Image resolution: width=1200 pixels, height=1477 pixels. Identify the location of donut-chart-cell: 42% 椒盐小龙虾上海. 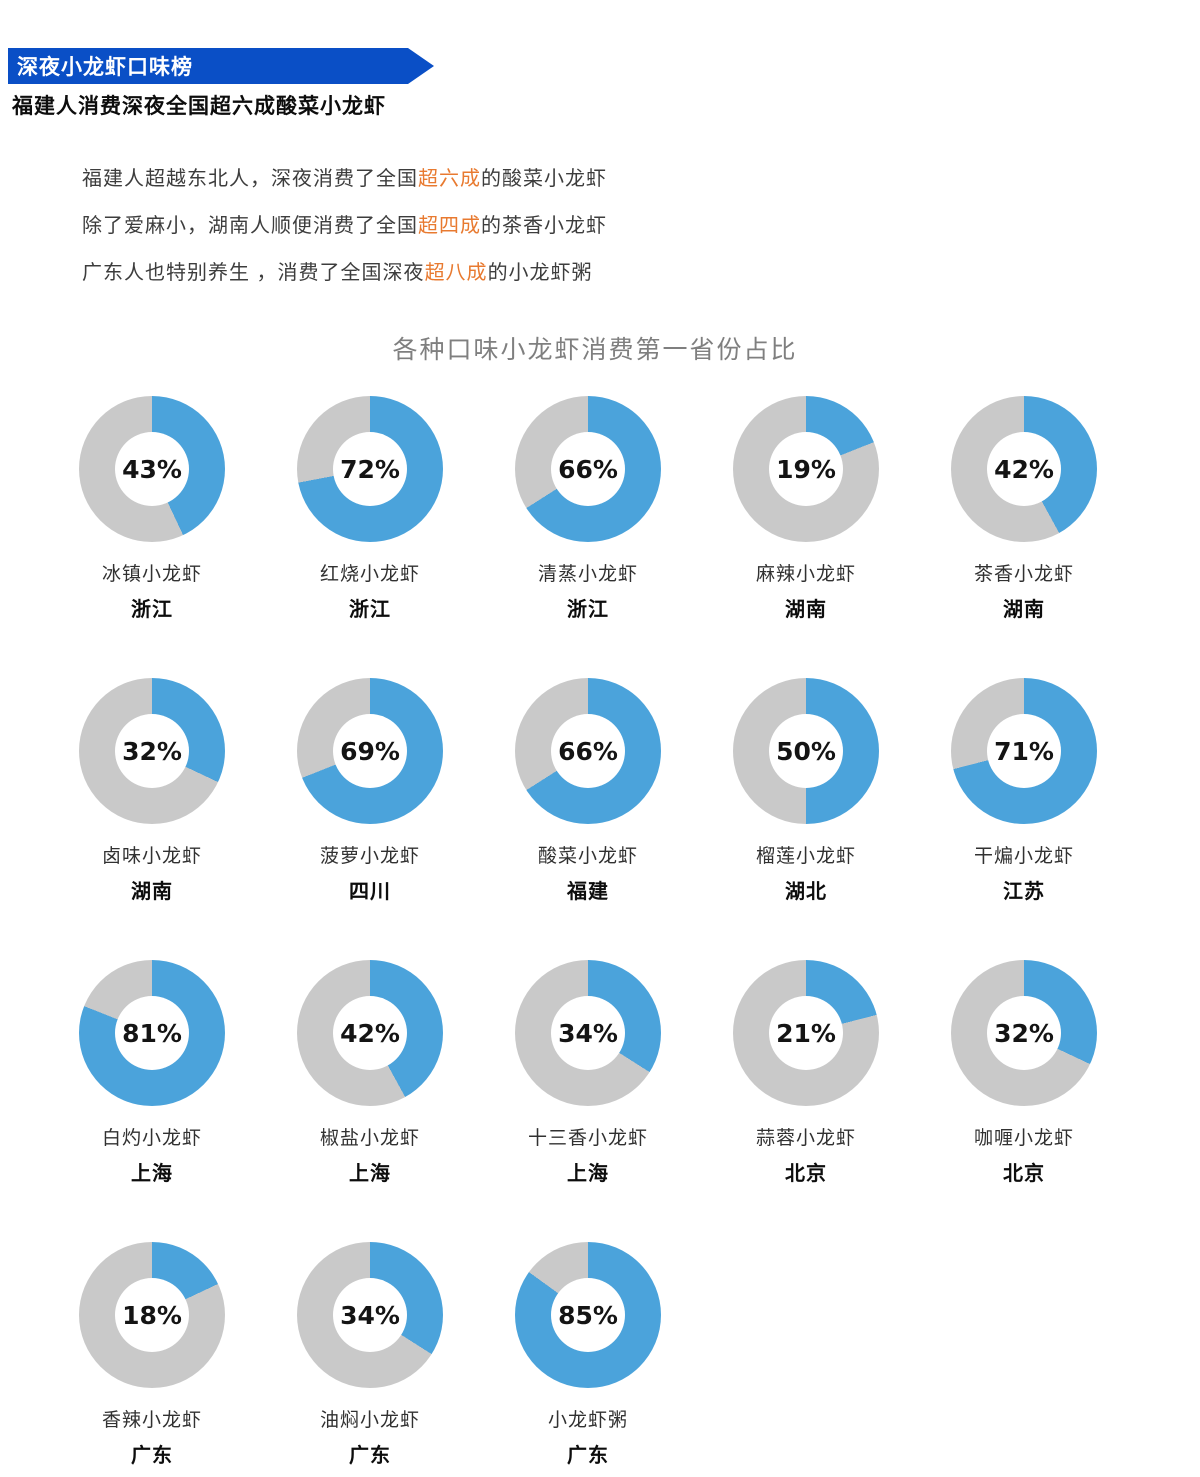
(370, 1073).